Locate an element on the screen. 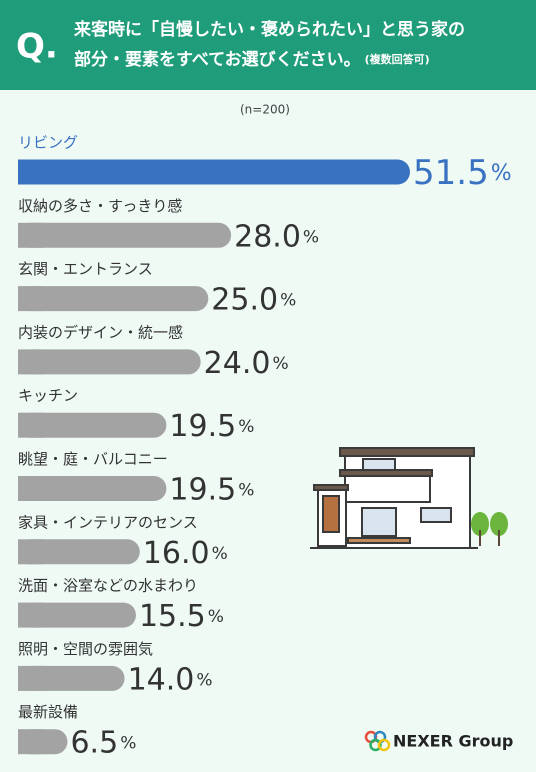  category-label: 家具・インテリアのセンス is located at coordinates (108, 522).